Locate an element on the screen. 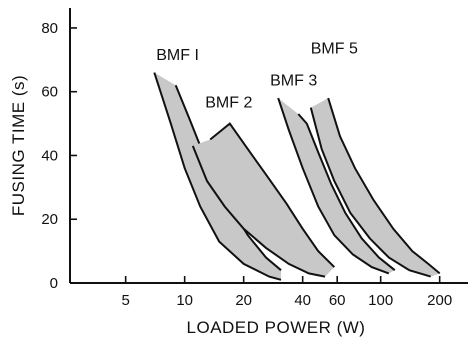 The image size is (471, 343). y-tick-label: 80 is located at coordinates (49, 28).